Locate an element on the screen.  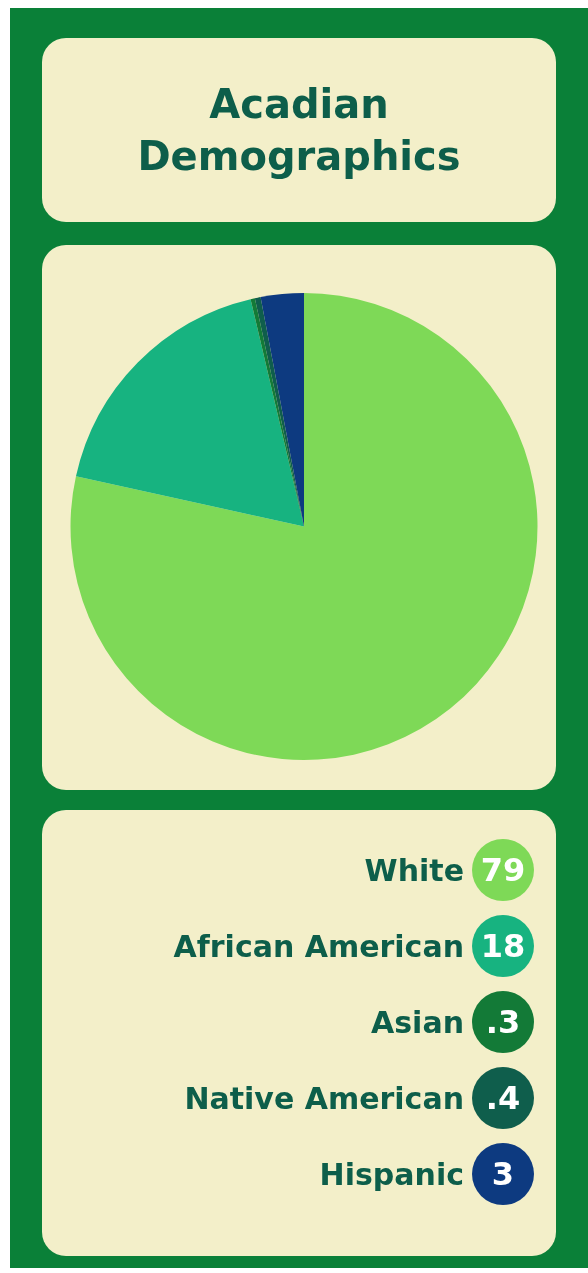
legend-label: Hispanic is located at coordinates (391, 1174).